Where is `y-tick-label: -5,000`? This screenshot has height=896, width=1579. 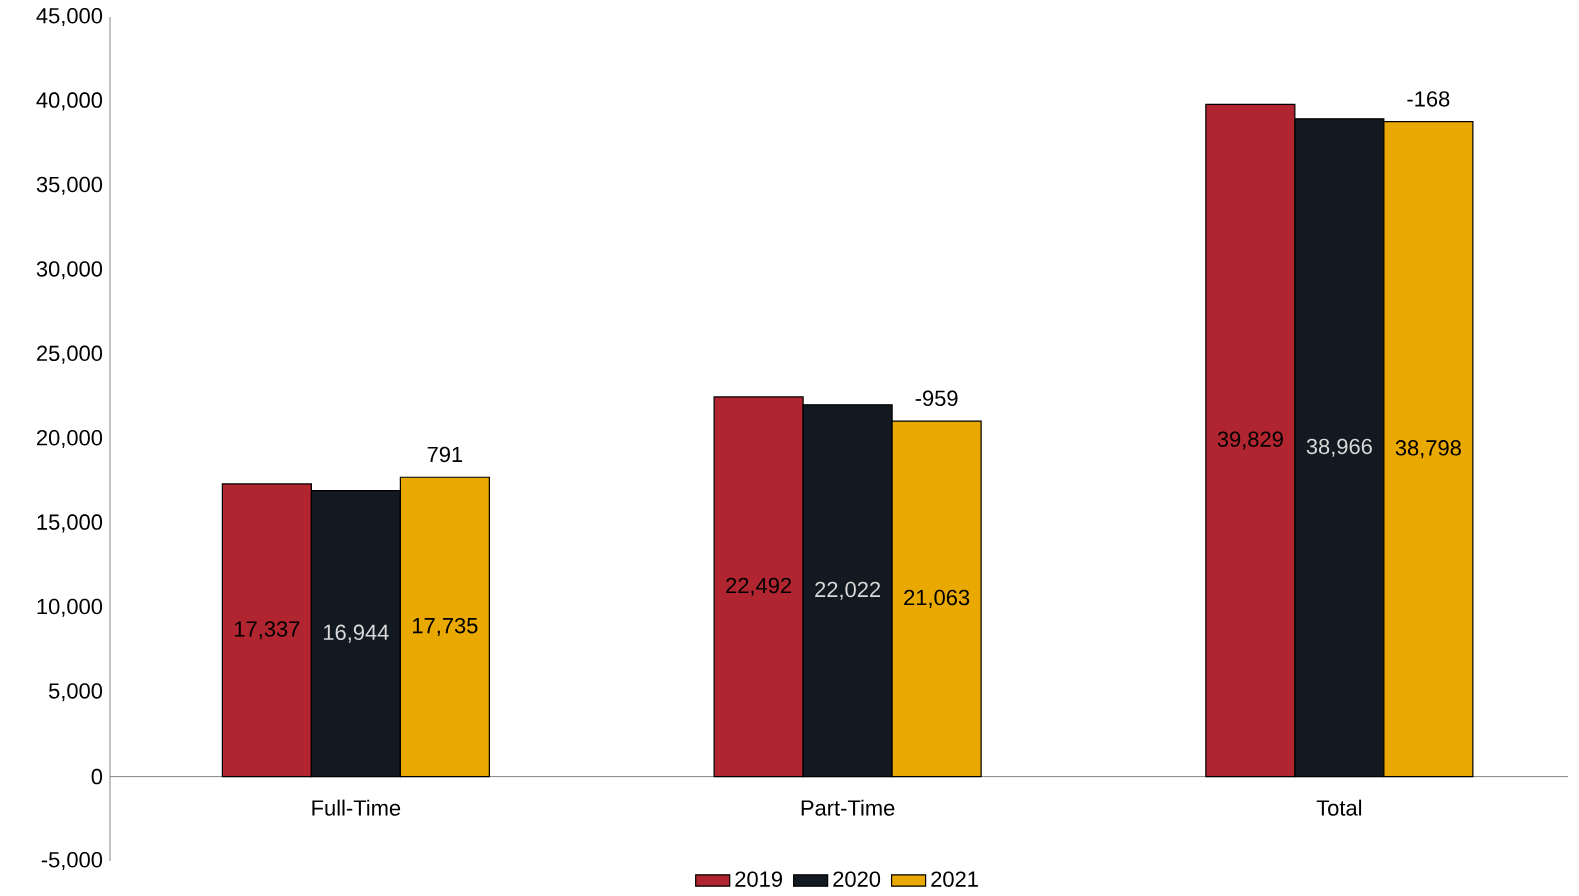
y-tick-label: -5,000 is located at coordinates (72, 861).